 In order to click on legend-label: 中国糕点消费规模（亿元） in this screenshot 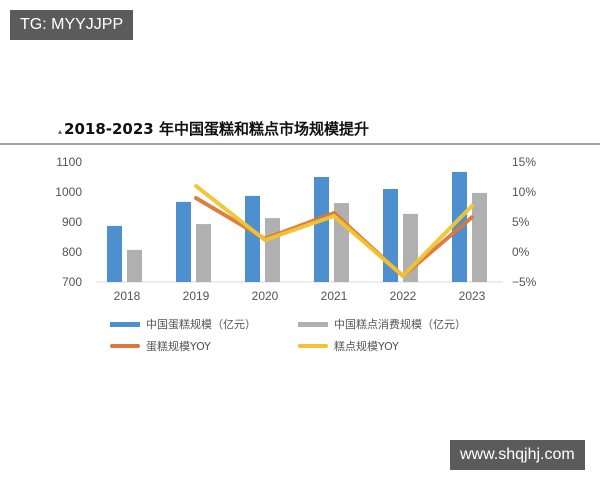, I will do `click(400, 324)`.